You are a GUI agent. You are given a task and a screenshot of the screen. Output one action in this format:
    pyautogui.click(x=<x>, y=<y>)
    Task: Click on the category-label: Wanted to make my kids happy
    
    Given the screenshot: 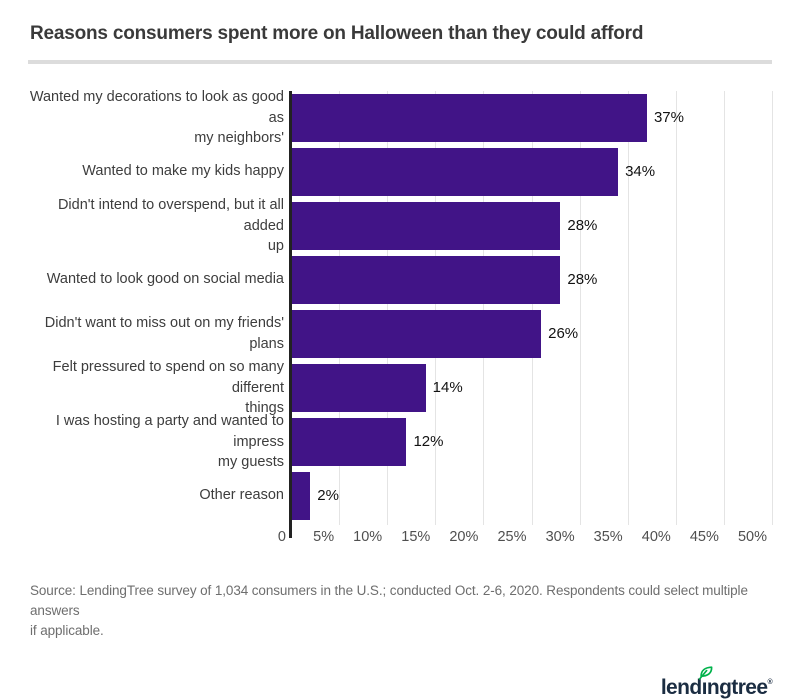 What is the action you would take?
    pyautogui.click(x=183, y=171)
    